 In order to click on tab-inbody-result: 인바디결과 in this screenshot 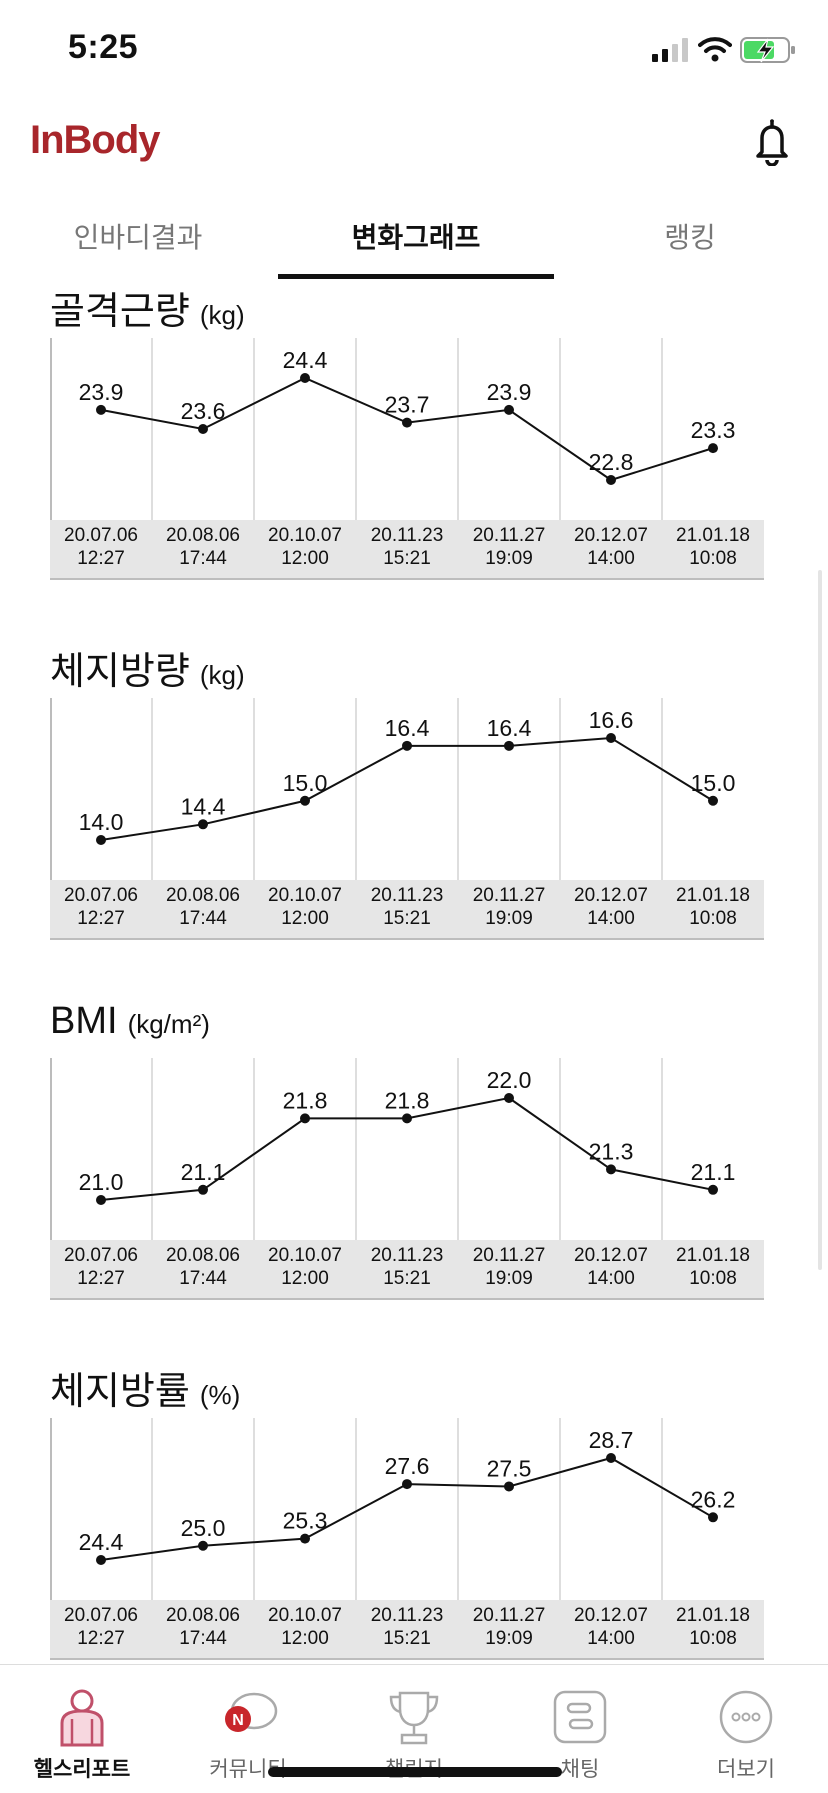, I will do `click(138, 237)`.